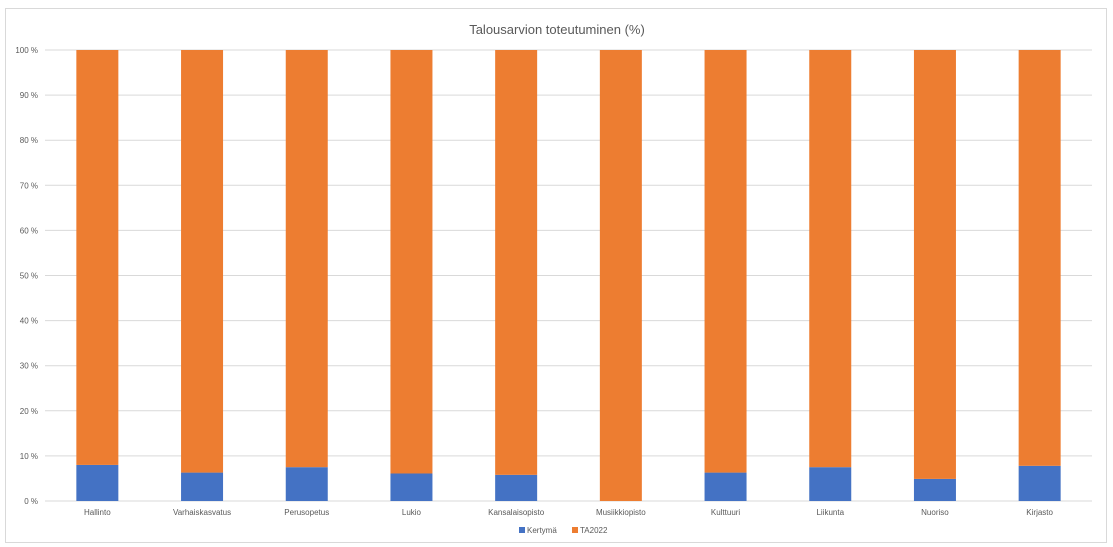 The width and height of the screenshot is (1113, 547). I want to click on y-tick-label: 20 %, so click(29, 411).